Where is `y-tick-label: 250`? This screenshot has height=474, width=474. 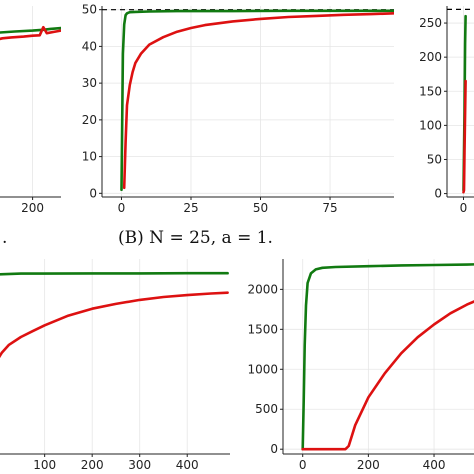 y-tick-label: 250 is located at coordinates (430, 23).